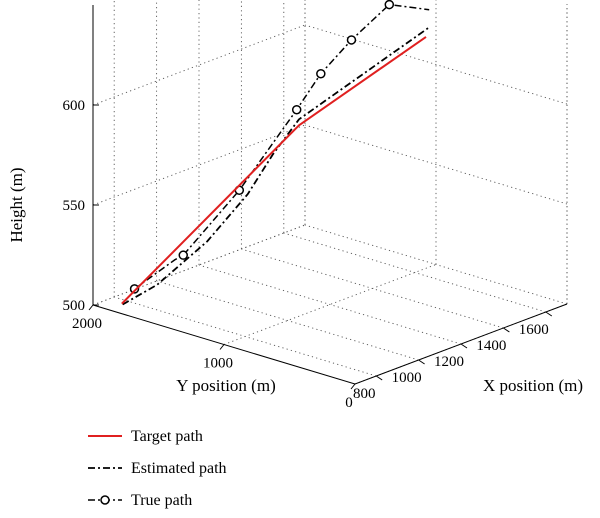  What do you see at coordinates (16, 204) in the screenshot?
I see `z-axis-label: Height (m)` at bounding box center [16, 204].